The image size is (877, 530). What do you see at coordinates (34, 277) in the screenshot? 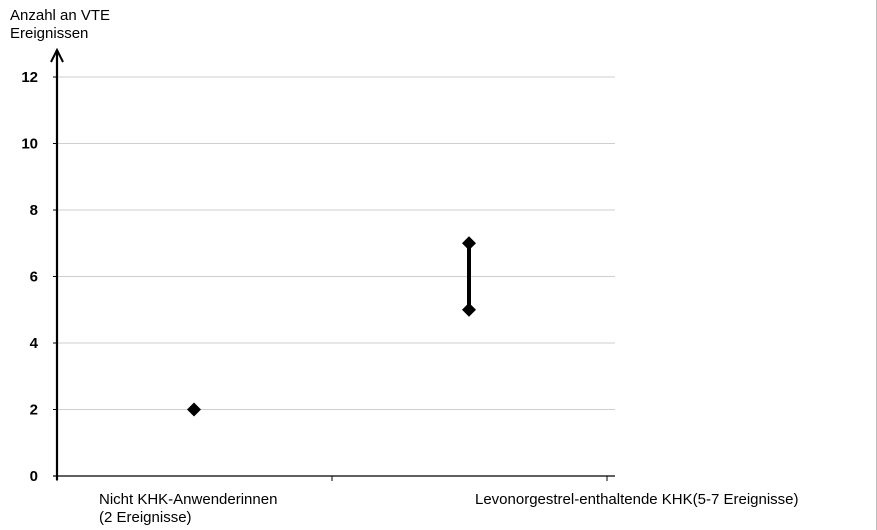
I see `y-tick-label-3: 6` at bounding box center [34, 277].